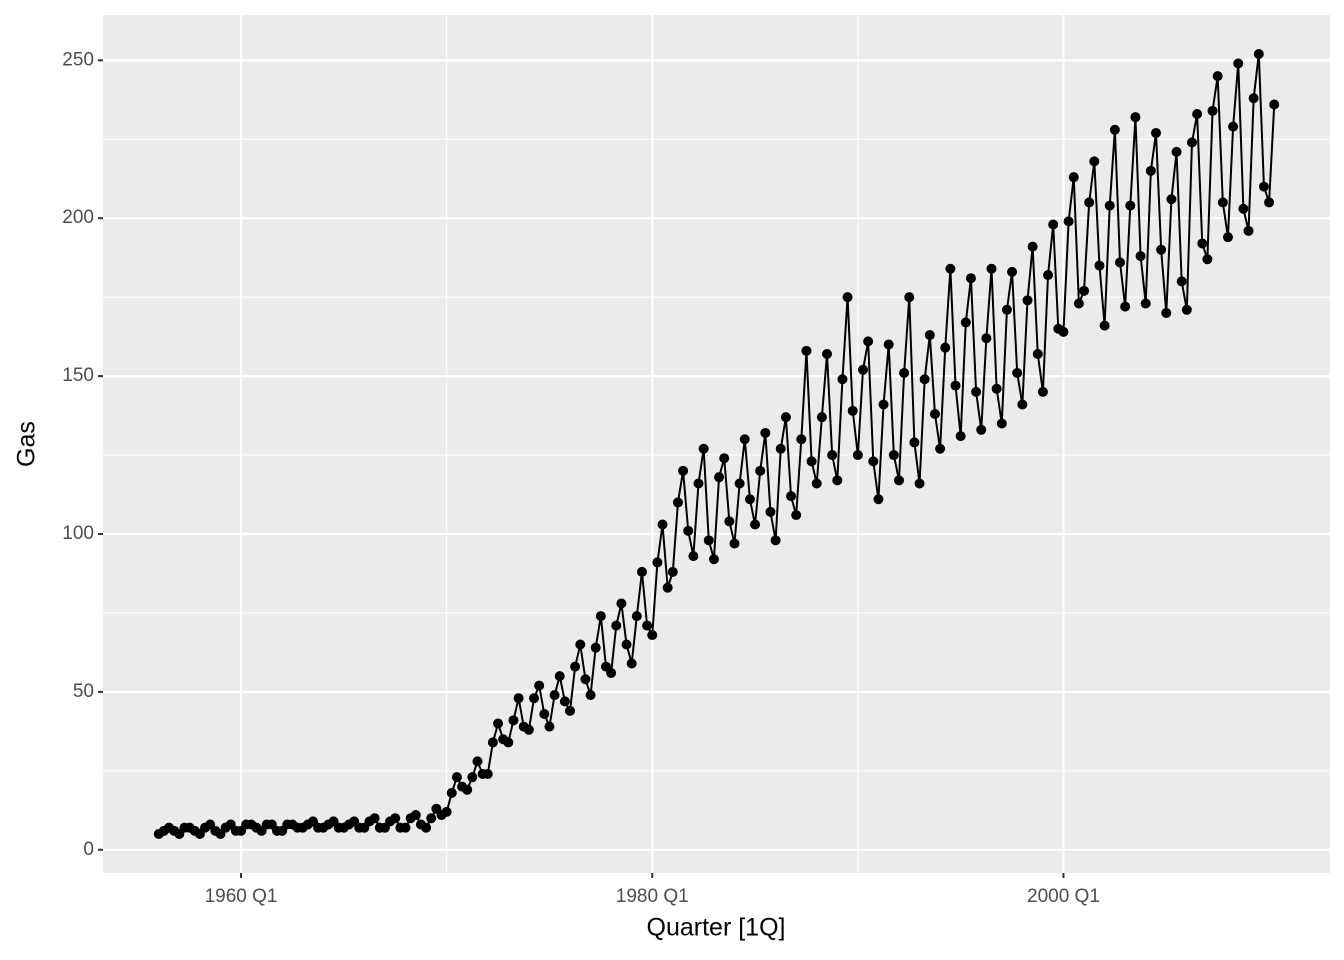  What do you see at coordinates (716, 928) in the screenshot?
I see `x-axis-title: Quarter [1Q]` at bounding box center [716, 928].